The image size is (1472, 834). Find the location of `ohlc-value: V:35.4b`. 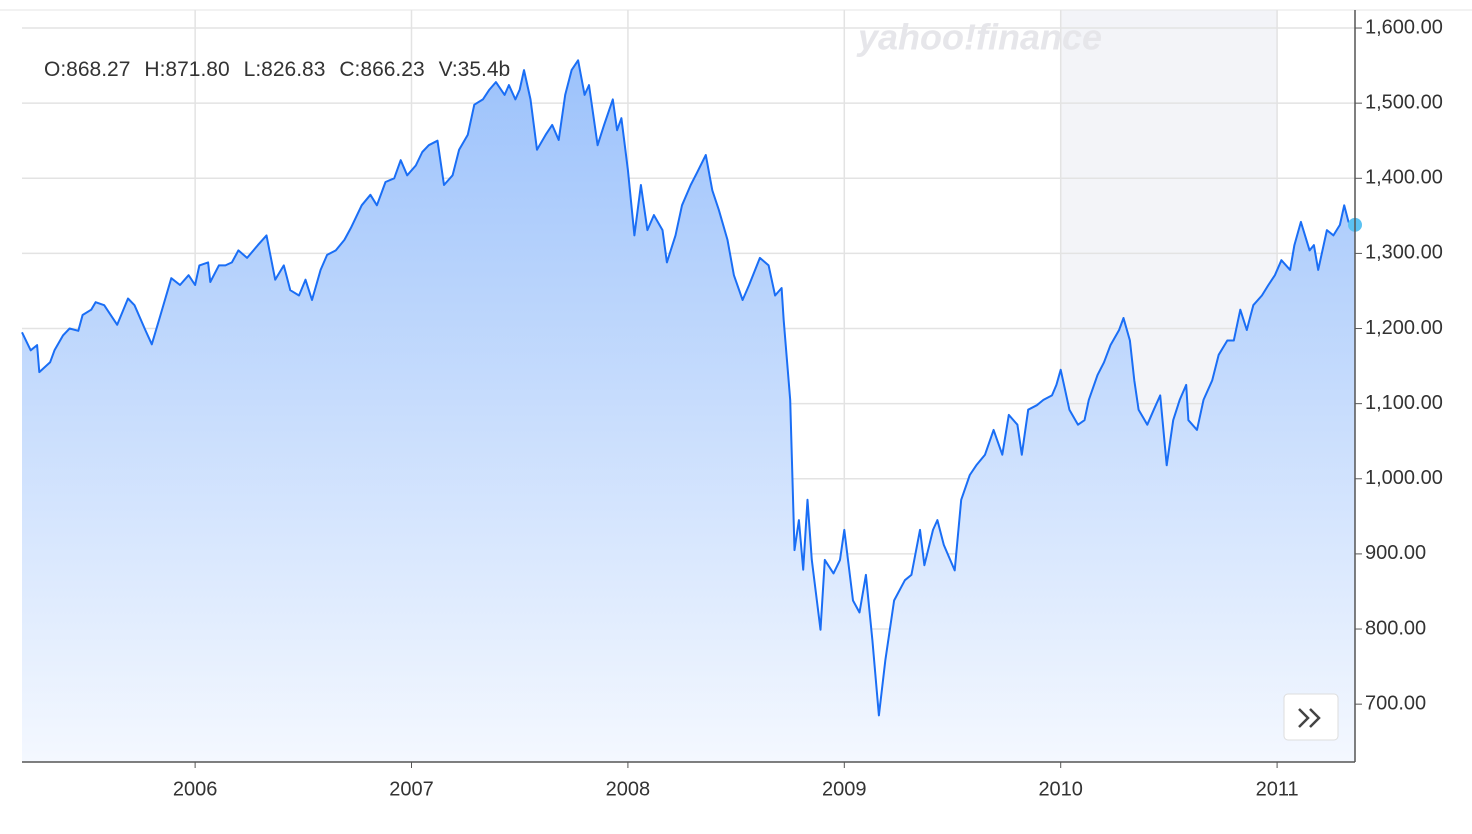

ohlc-value: V:35.4b is located at coordinates (474, 69).